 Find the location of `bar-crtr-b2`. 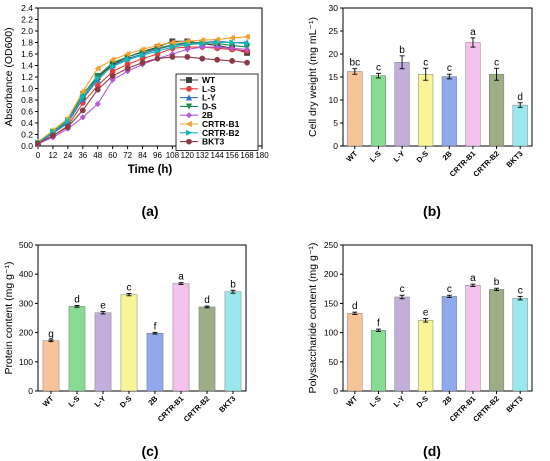

bar-crtr-b2 is located at coordinates (497, 110).